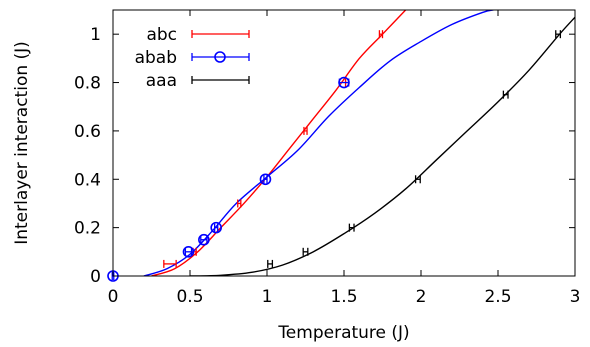 The image size is (590, 347). Describe the element at coordinates (156, 58) in the screenshot. I see `legend-label-abab: abab` at that location.